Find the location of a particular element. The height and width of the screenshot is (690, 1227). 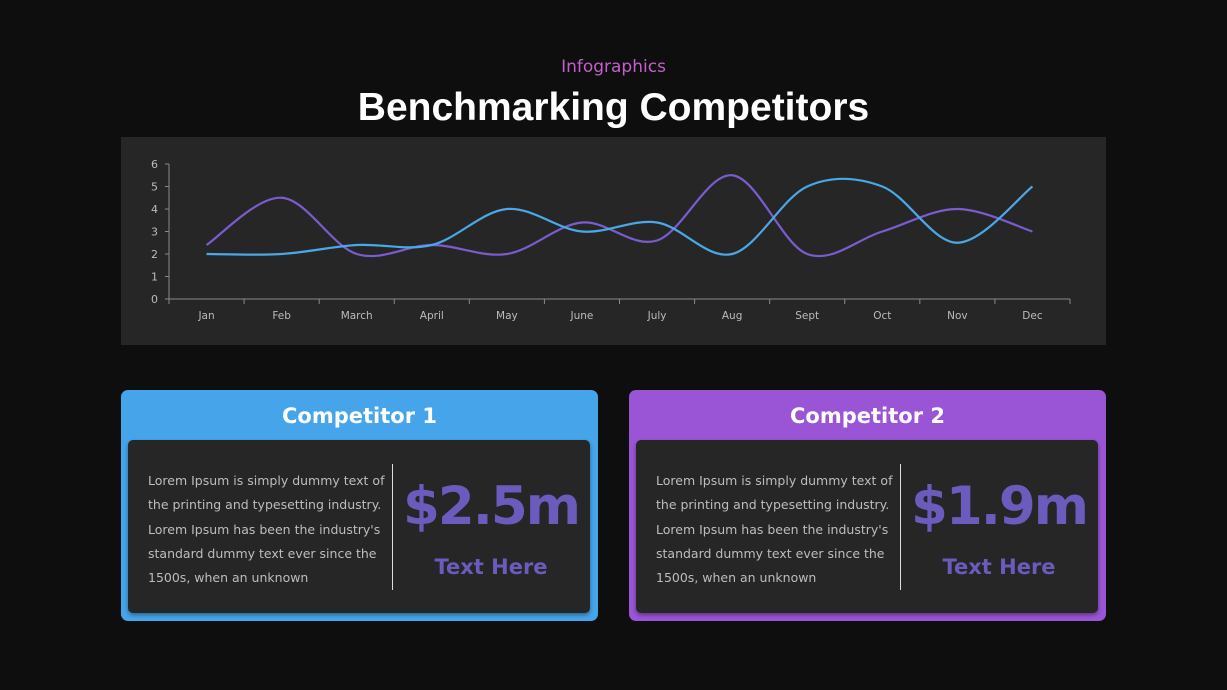

card-value: $2.5m is located at coordinates (492, 506).